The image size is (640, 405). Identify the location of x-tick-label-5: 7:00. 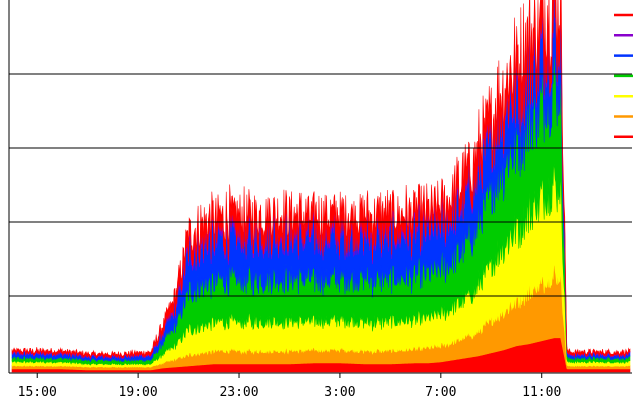
(440, 392).